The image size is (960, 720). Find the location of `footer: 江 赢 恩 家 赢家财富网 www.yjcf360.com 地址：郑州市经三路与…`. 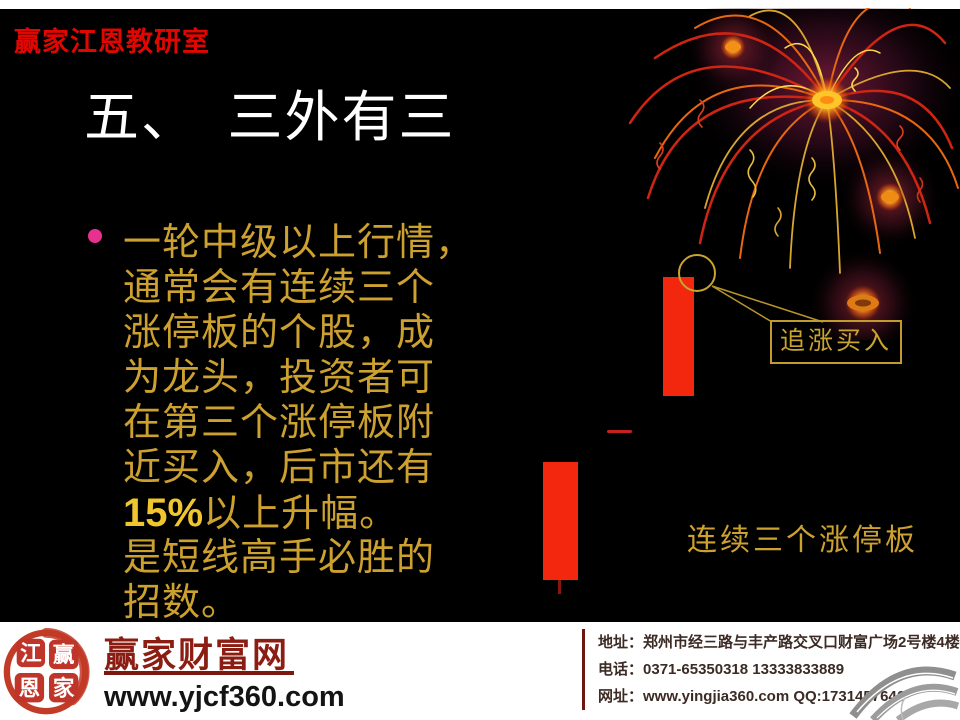

footer: 江 赢 恩 家 赢家财富网 www.yjcf360.com 地址：郑州市经三路与… is located at coordinates (480, 671).